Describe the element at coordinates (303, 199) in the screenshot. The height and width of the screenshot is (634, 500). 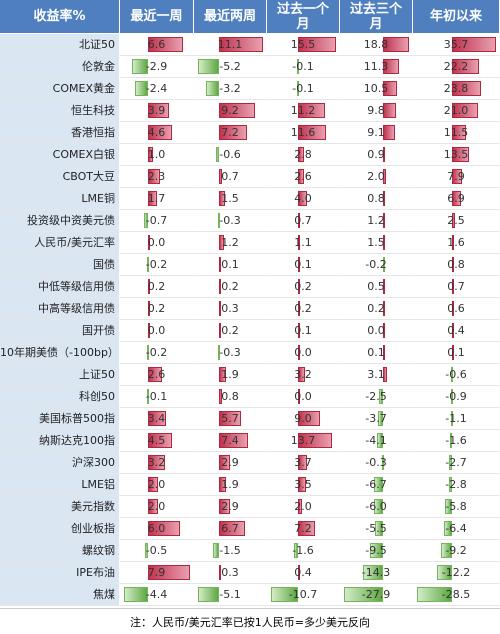
I see `value-cell: 4.0` at that location.